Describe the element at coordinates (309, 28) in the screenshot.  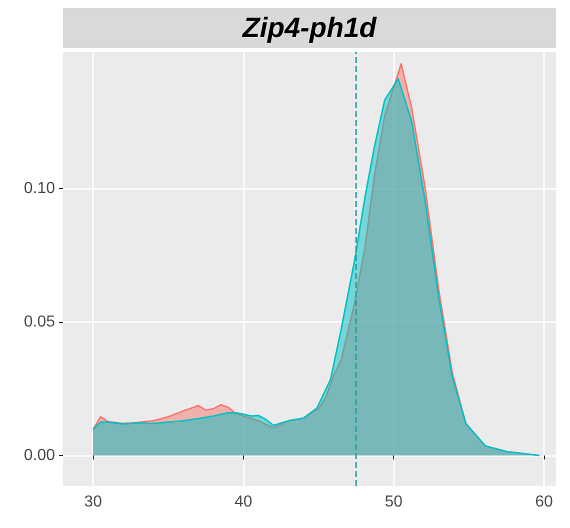
I see `chart-title: Zip4-ph1d` at that location.